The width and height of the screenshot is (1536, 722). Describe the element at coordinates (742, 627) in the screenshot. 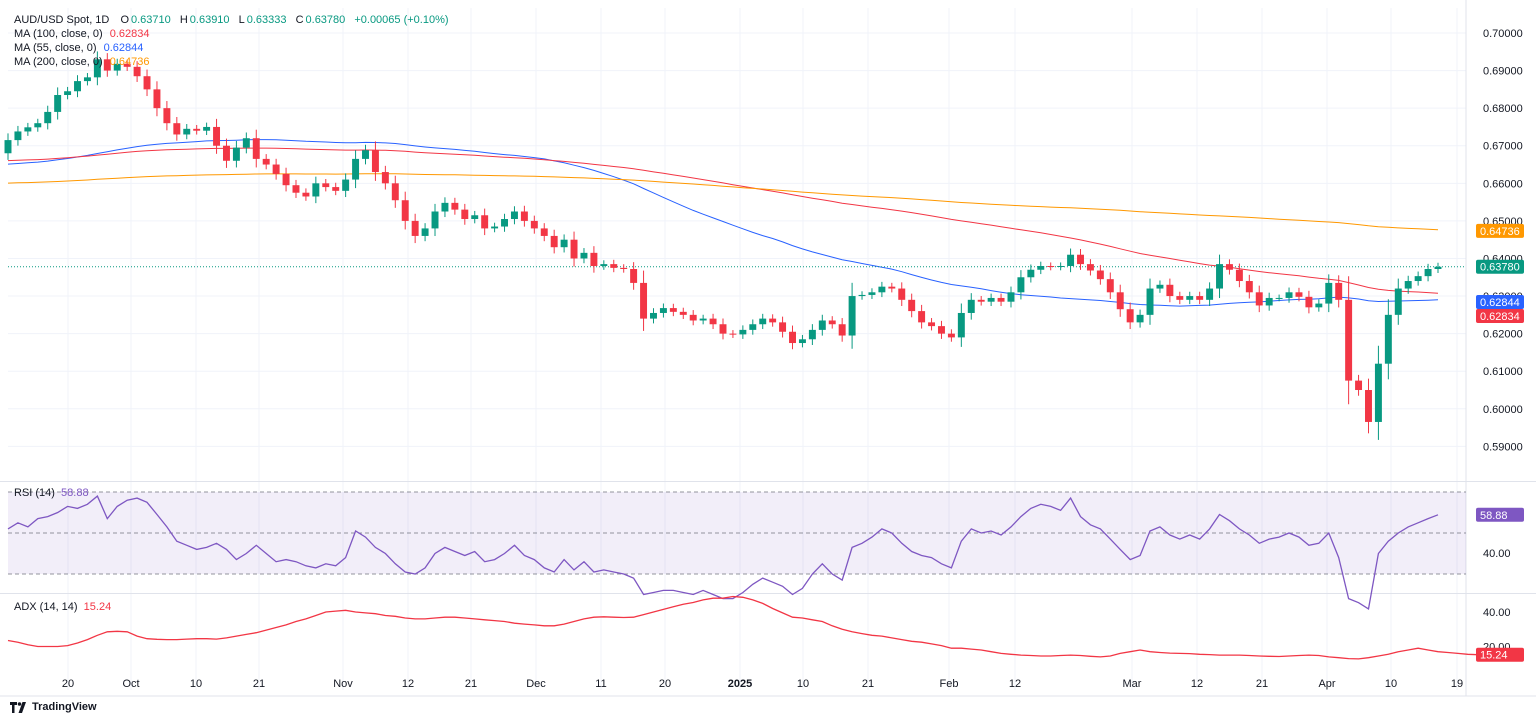

I see `adx-line` at that location.